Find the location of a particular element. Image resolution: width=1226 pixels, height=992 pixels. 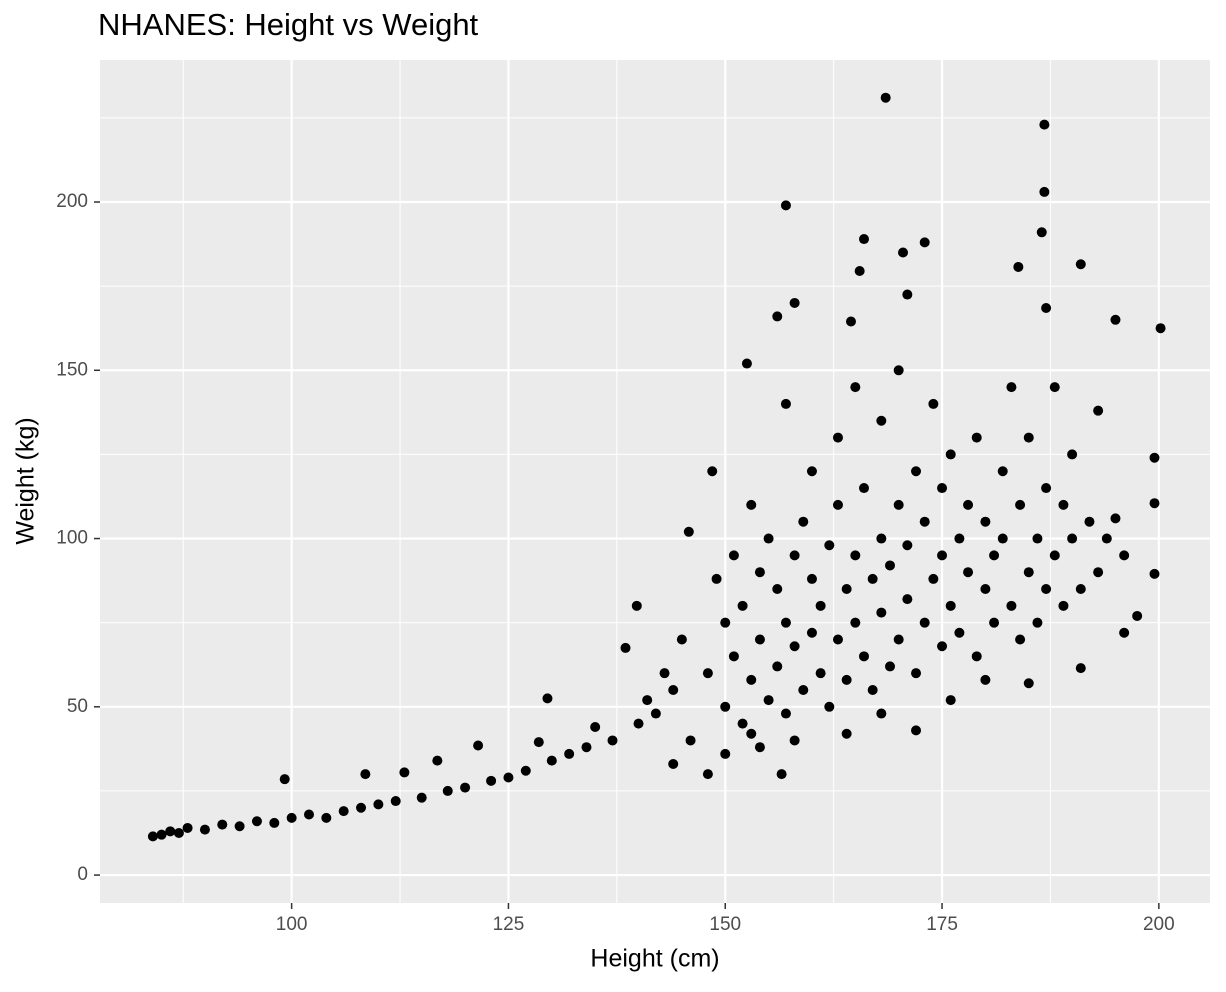

x-tick-label: 175 is located at coordinates (942, 924).